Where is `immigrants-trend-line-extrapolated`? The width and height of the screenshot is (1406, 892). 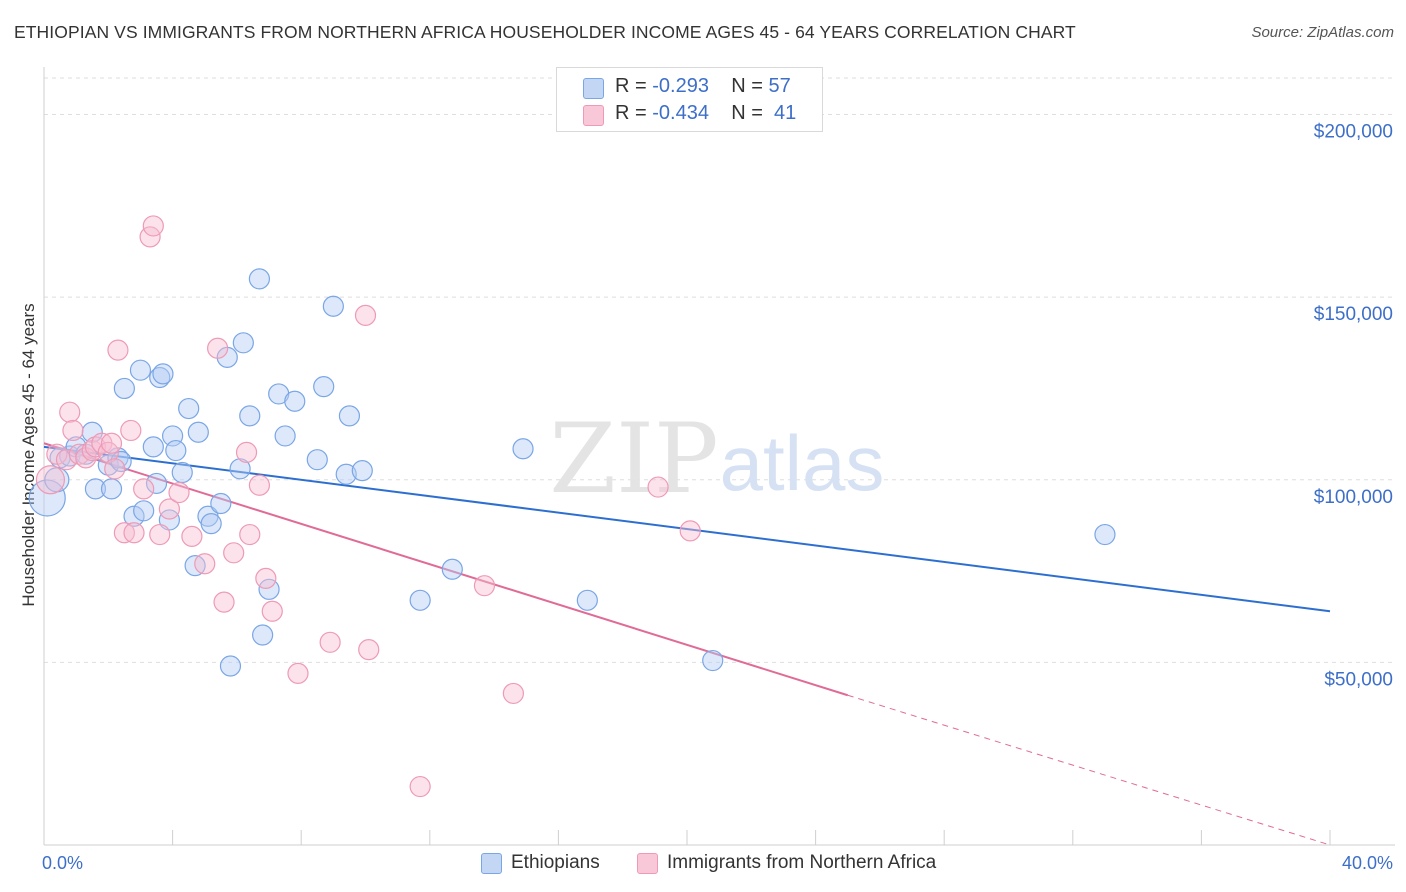 immigrants-trend-line-extrapolated is located at coordinates (1089, 770).